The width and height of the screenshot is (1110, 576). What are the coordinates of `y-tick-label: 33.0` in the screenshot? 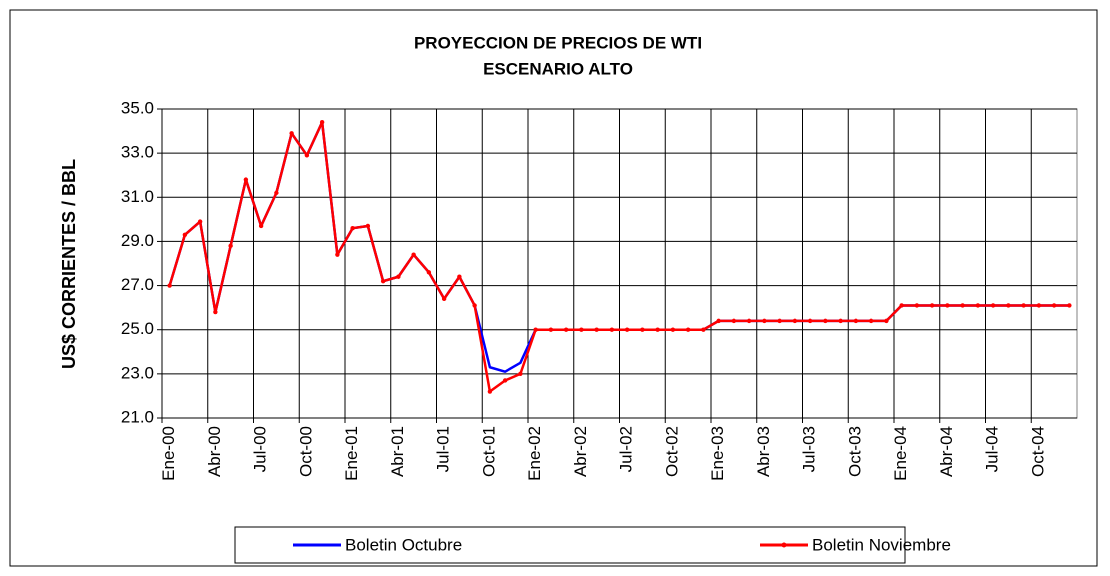 It's located at (137, 152).